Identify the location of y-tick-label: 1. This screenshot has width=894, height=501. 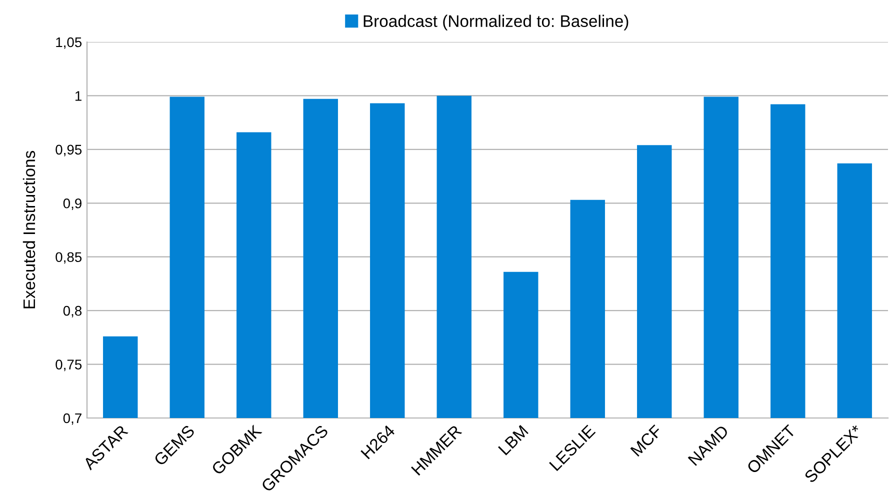
(78, 96).